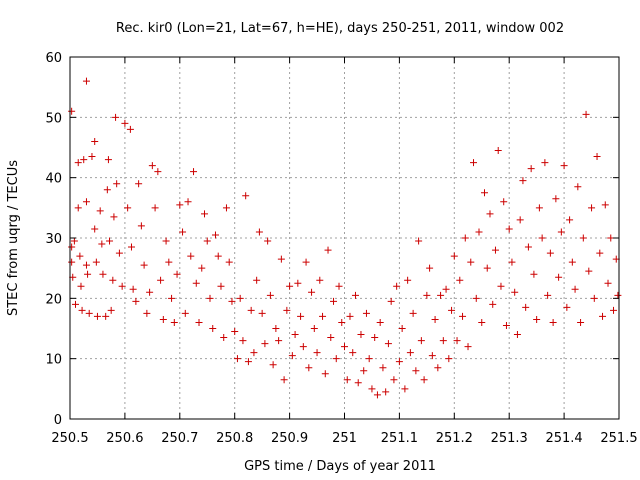  I want to click on y-tick-label: 20, so click(53, 299).